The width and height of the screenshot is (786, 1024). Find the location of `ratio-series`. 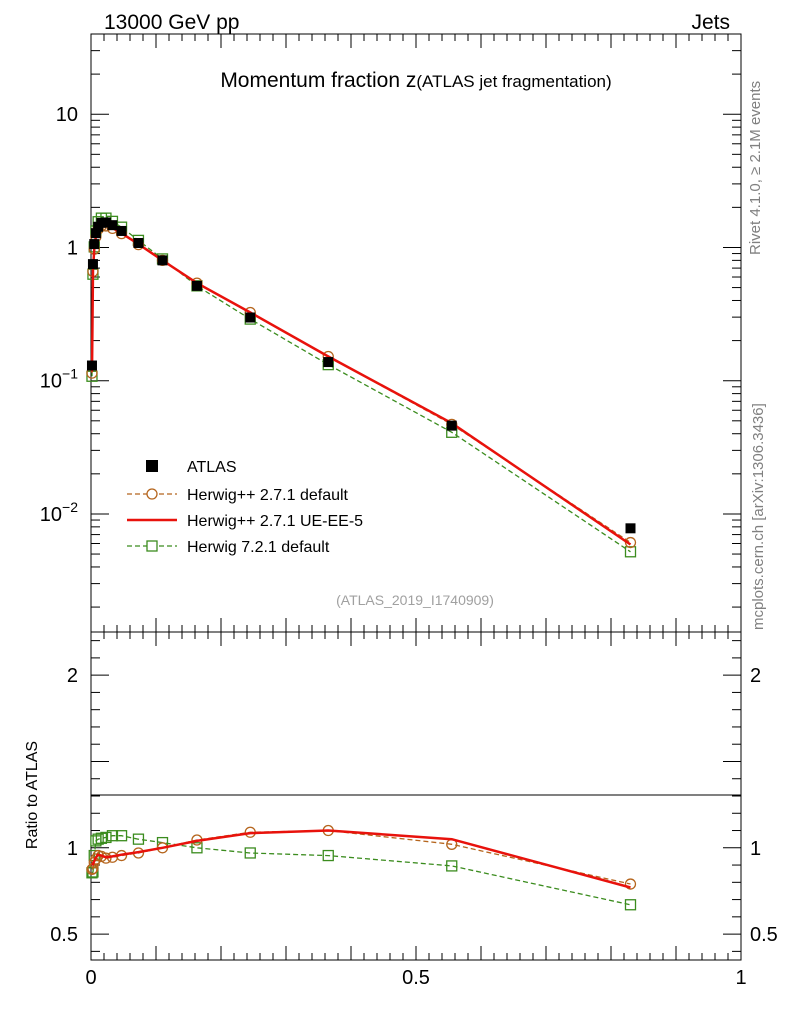

ratio-series is located at coordinates (361, 867).